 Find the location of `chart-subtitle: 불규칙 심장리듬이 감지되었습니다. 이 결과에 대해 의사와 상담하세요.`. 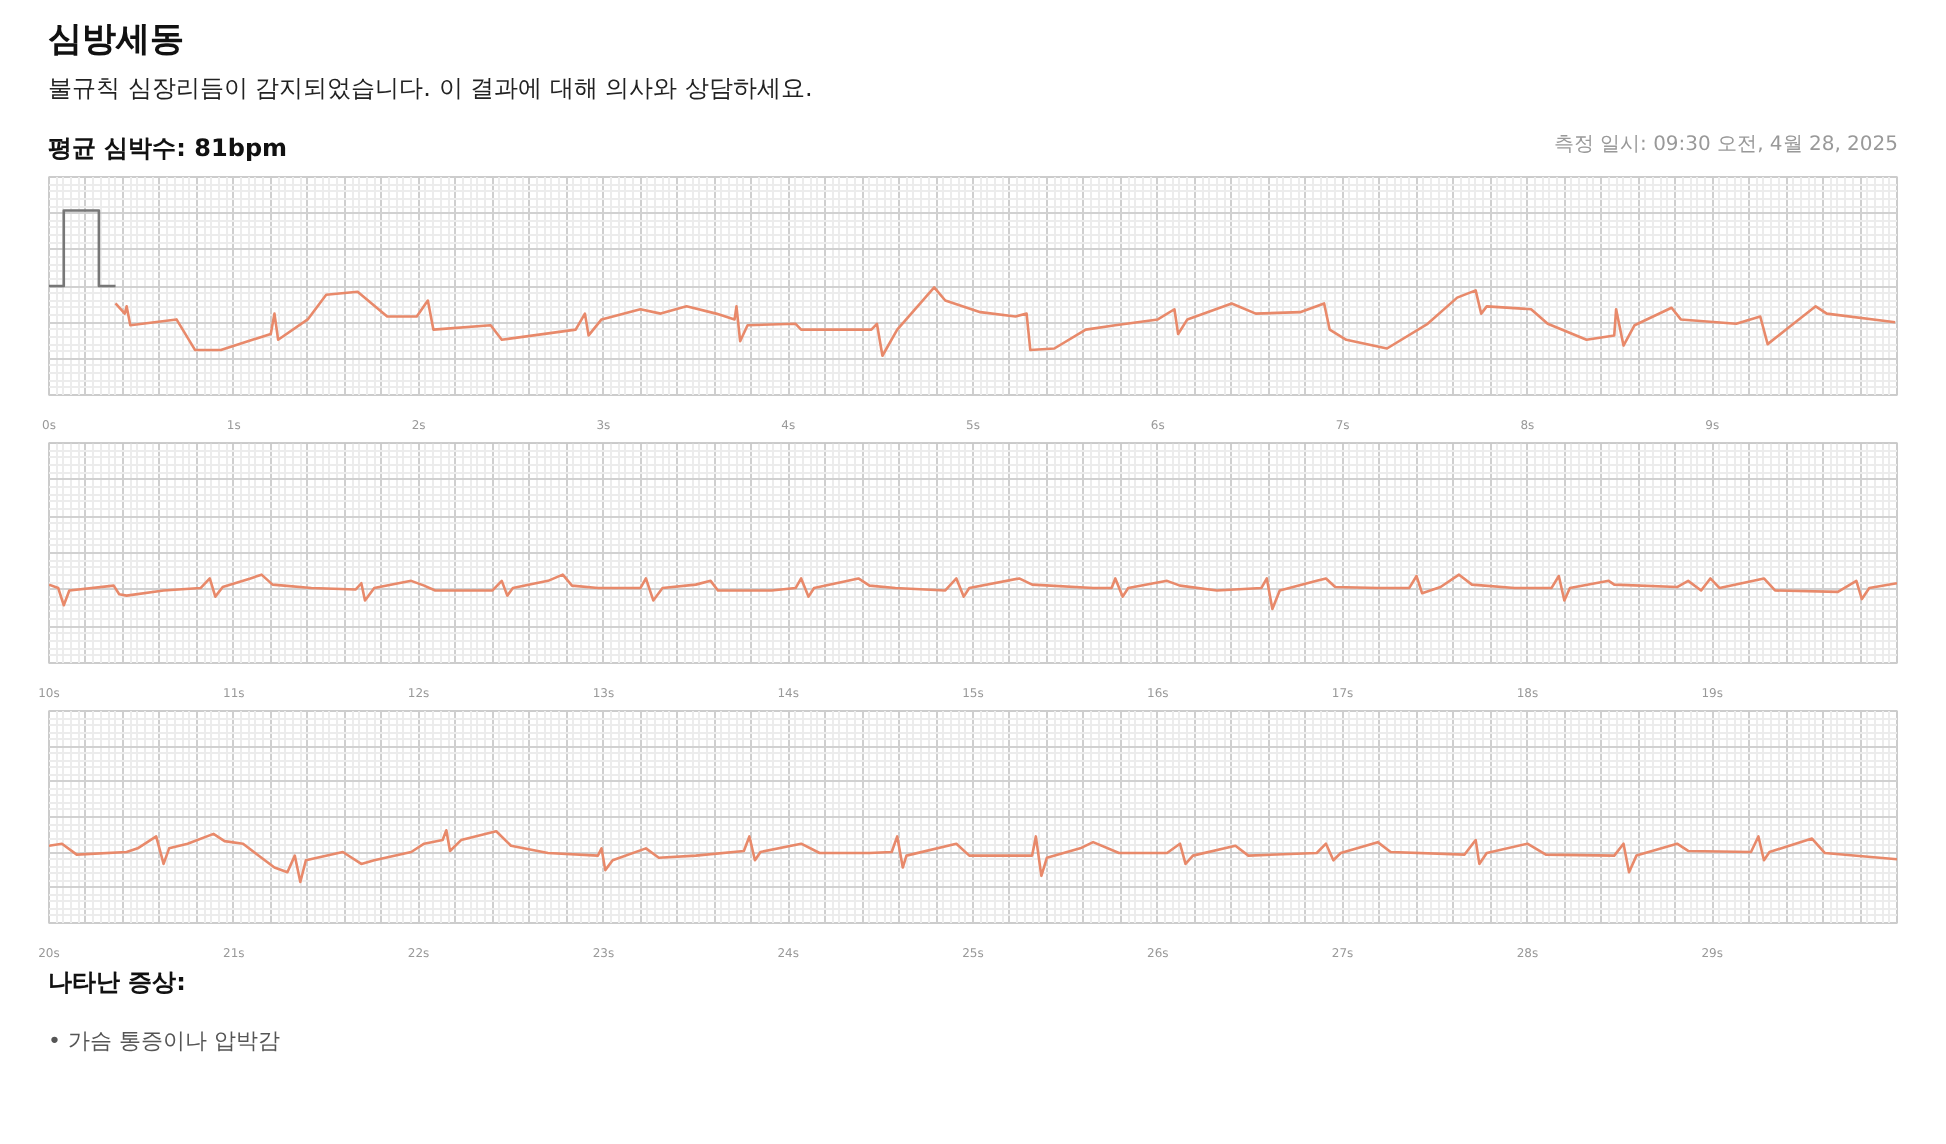

chart-subtitle: 불규칙 심장리듬이 감지되었습니다. 이 결과에 대해 의사와 상담하세요. is located at coordinates (430, 89).